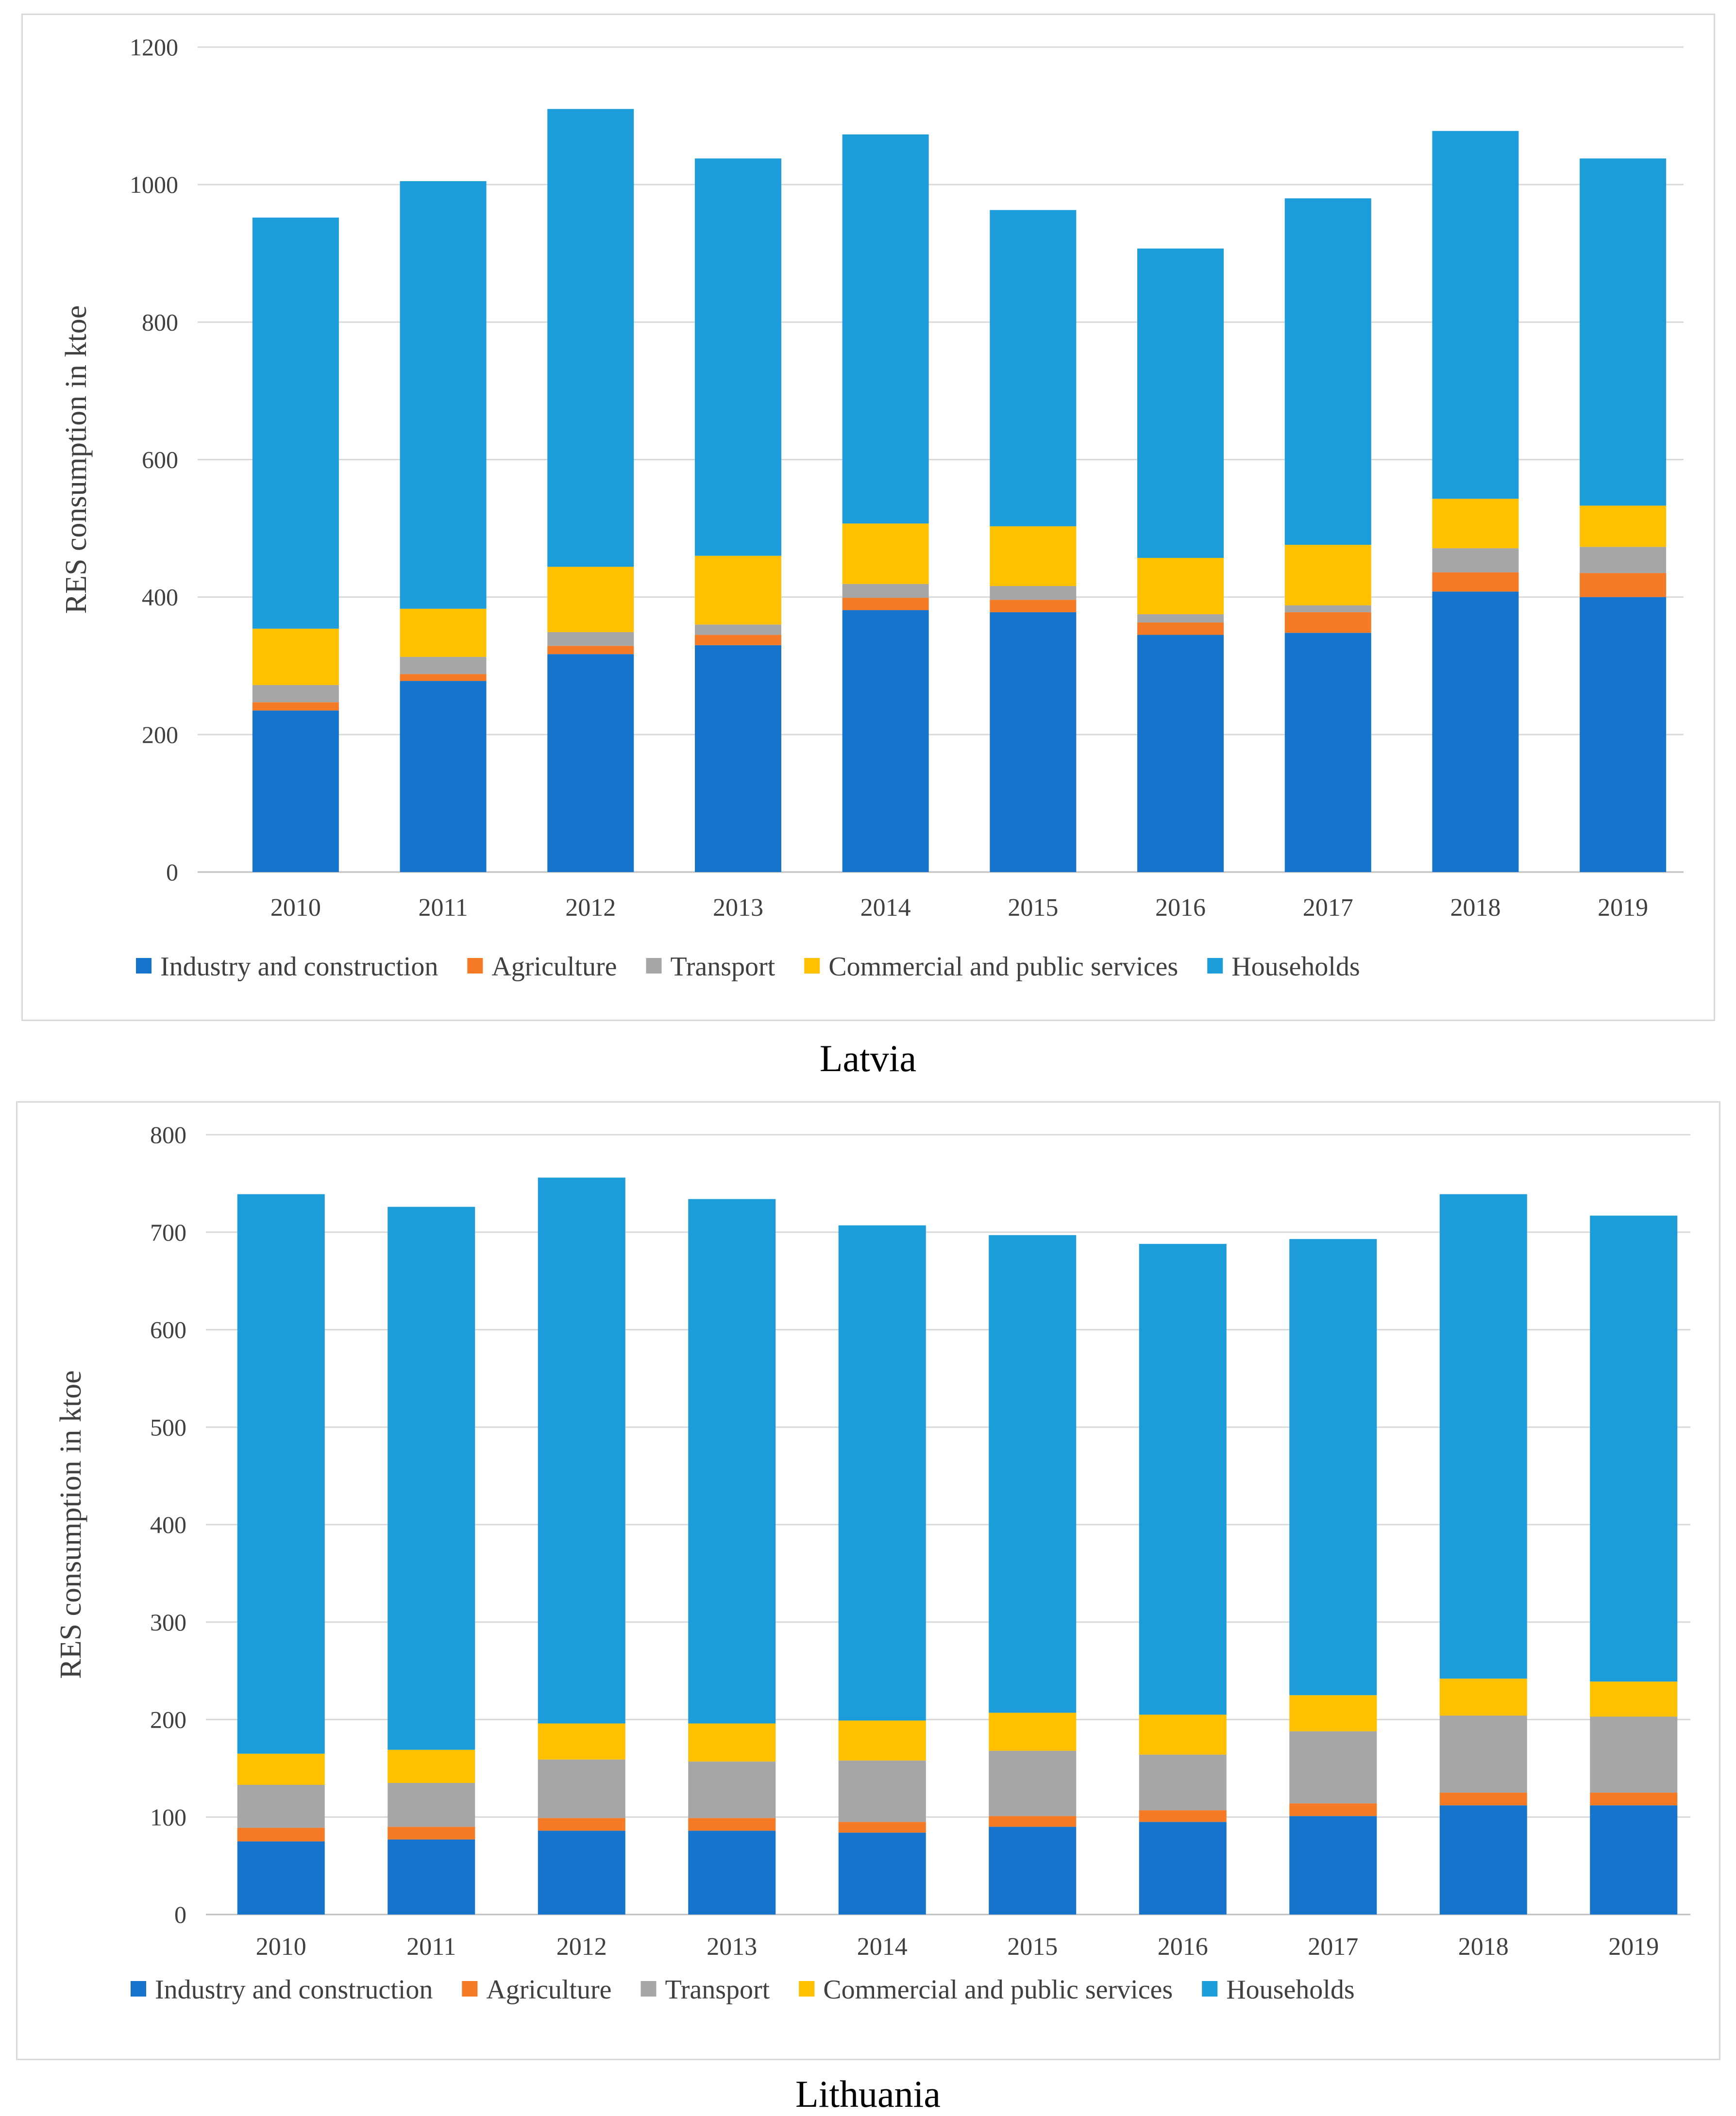  I want to click on latvia-bar-transport-2011, so click(443, 665).